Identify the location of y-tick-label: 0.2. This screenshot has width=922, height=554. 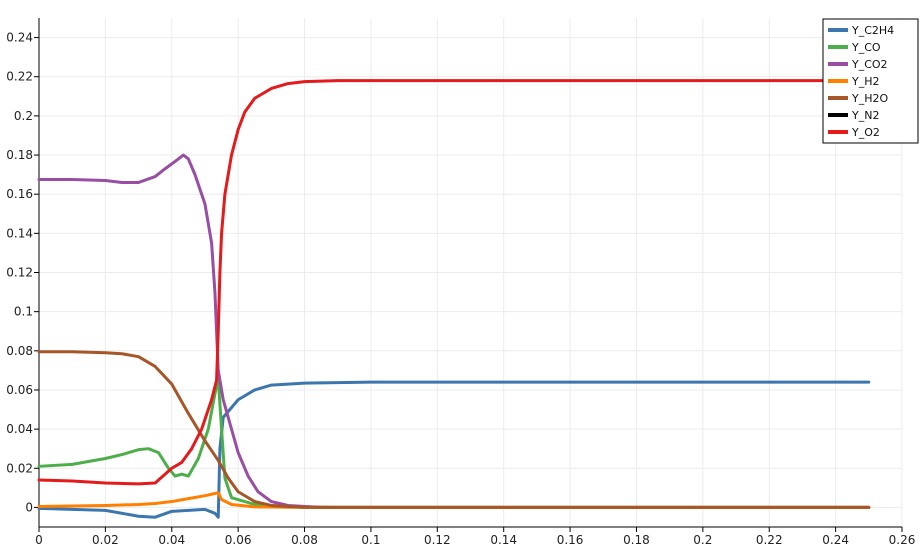
(23, 116).